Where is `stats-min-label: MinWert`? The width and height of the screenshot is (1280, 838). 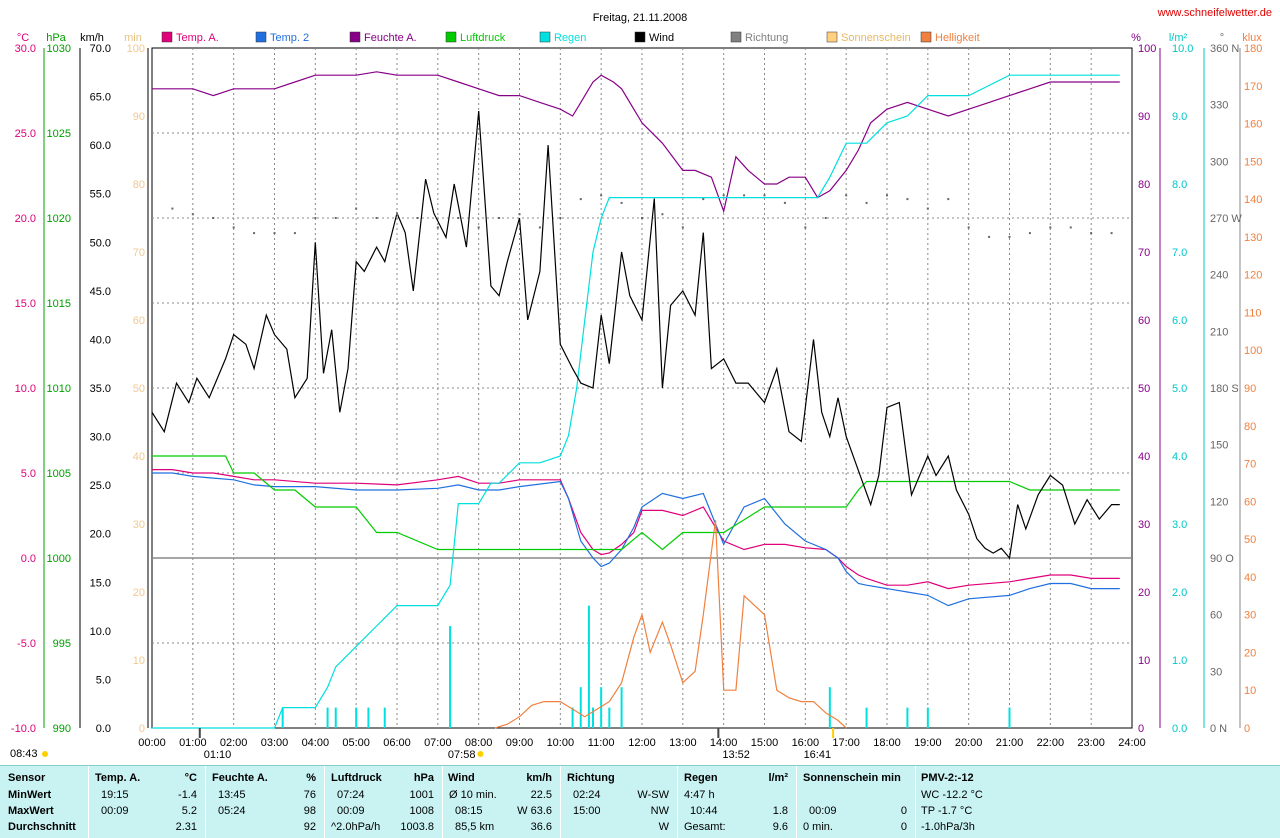 stats-min-label: MinWert is located at coordinates (30, 795).